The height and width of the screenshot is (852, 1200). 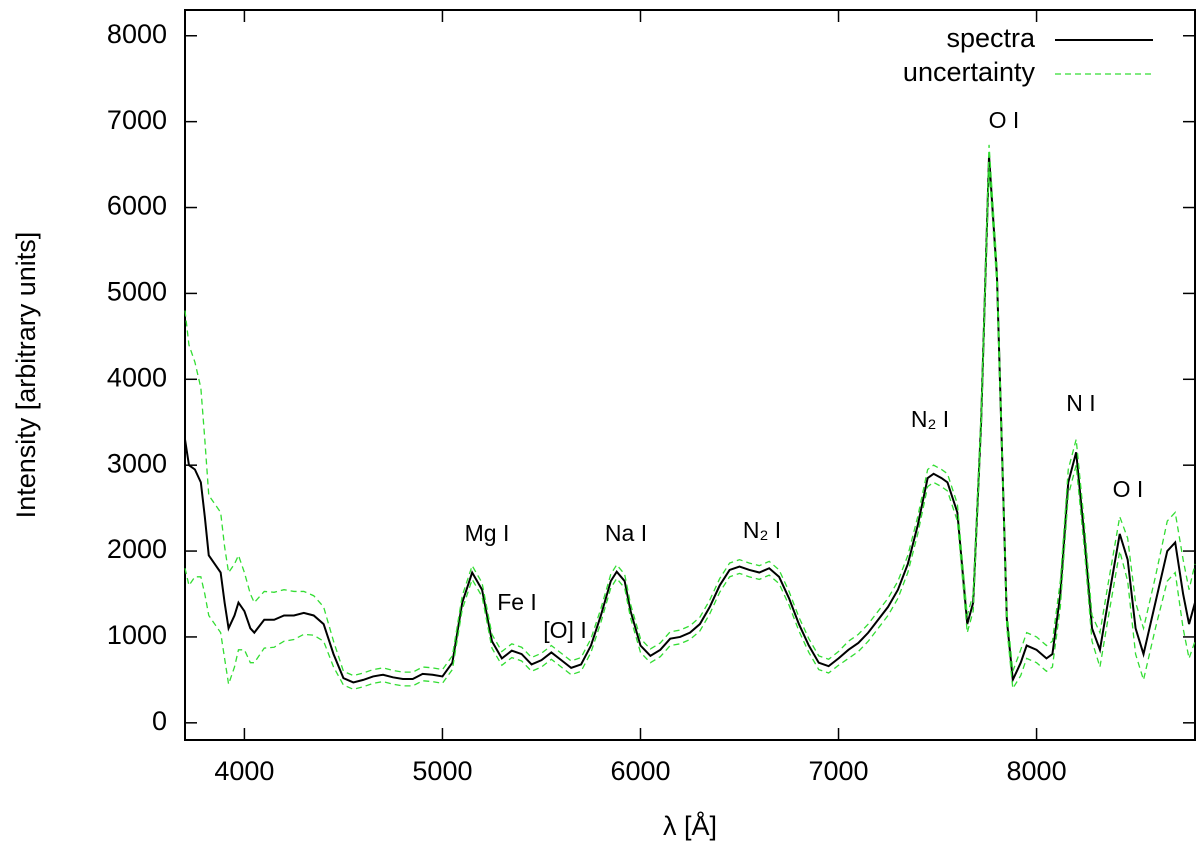 What do you see at coordinates (137, 377) in the screenshot?
I see `y-tick-label: 4000` at bounding box center [137, 377].